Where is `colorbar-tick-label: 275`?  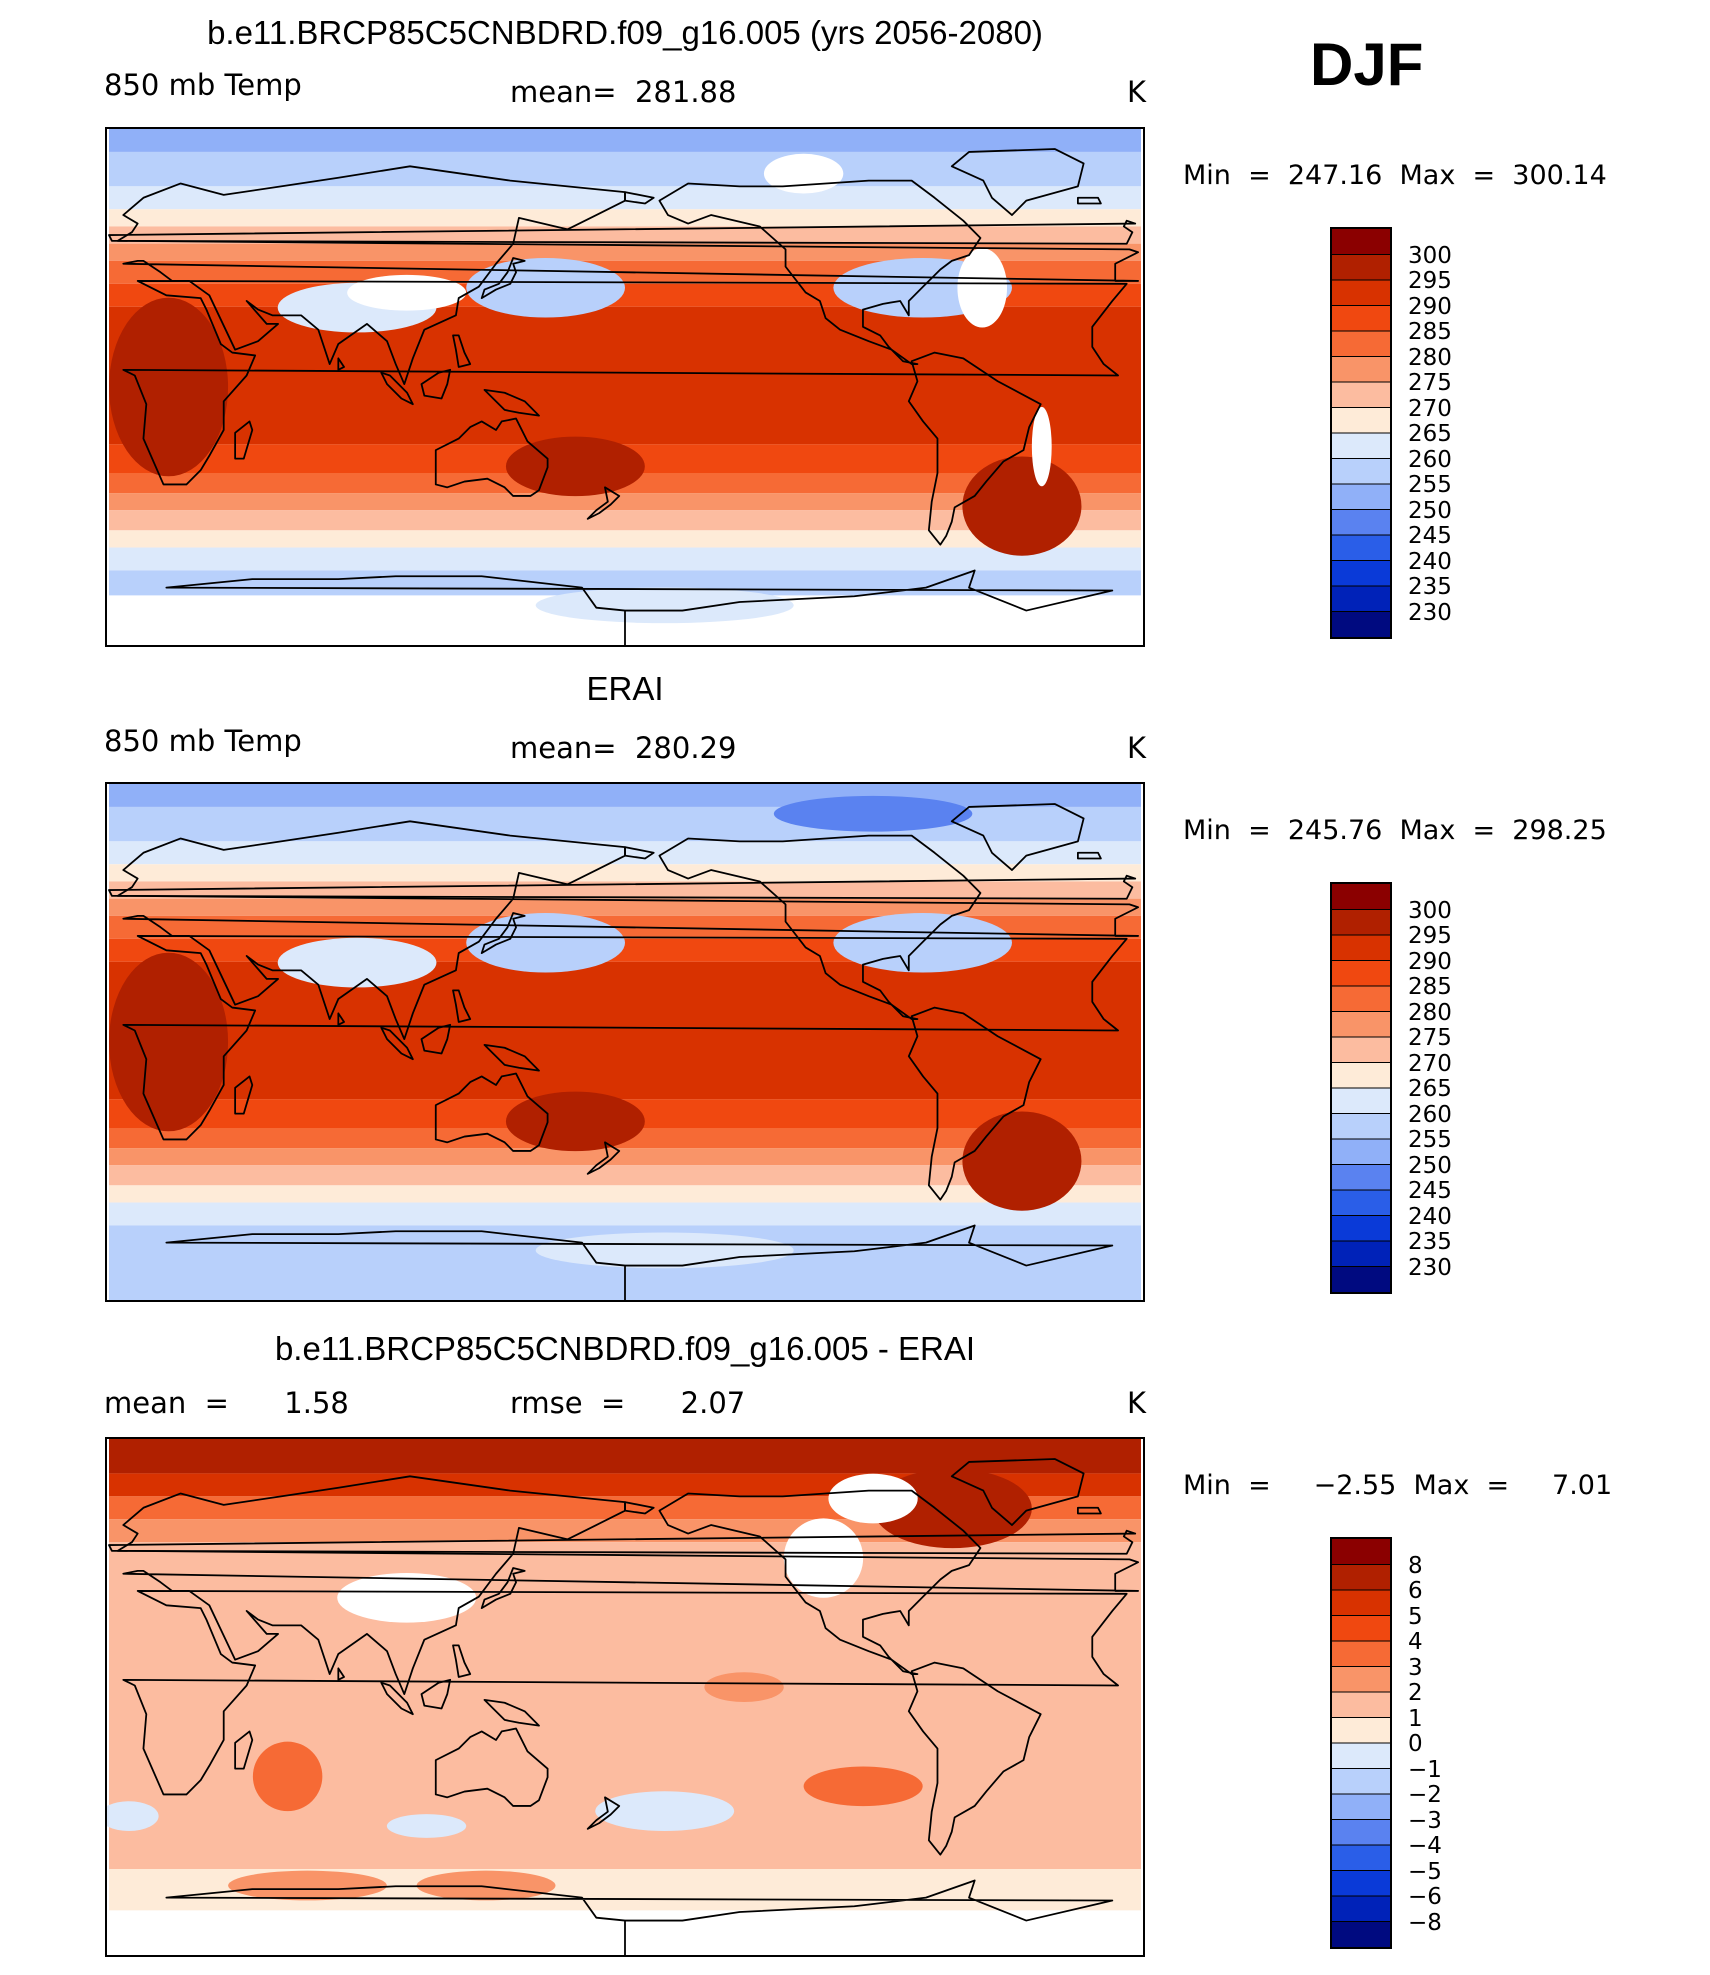
colorbar-tick-label: 275 is located at coordinates (1430, 1038).